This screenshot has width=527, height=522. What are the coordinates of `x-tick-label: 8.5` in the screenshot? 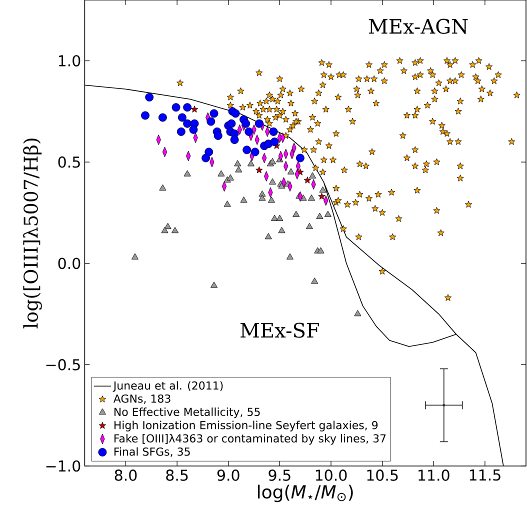 It's located at (177, 475).